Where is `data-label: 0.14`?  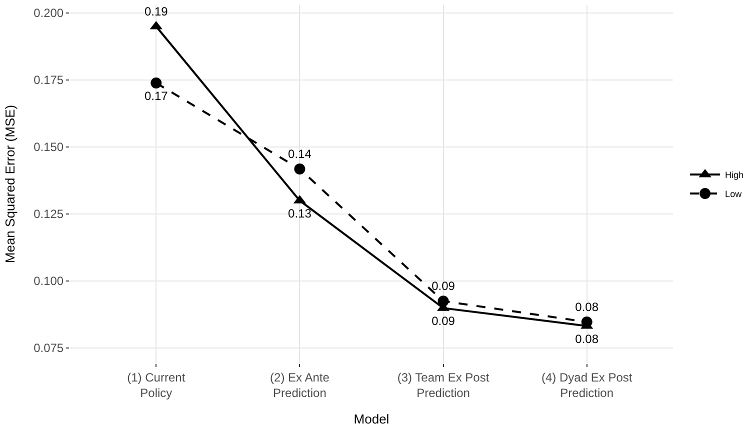 data-label: 0.14 is located at coordinates (300, 154).